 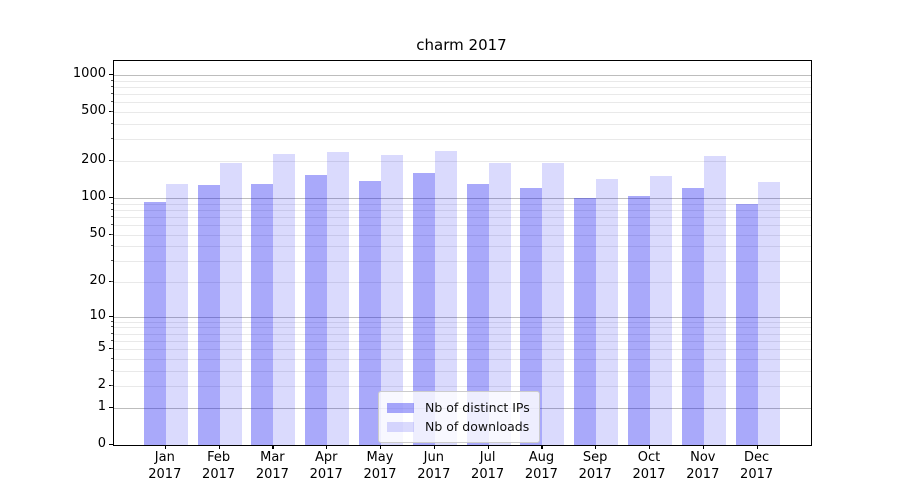 I want to click on legend-label-downloads: Nb of downloads, so click(x=477, y=426).